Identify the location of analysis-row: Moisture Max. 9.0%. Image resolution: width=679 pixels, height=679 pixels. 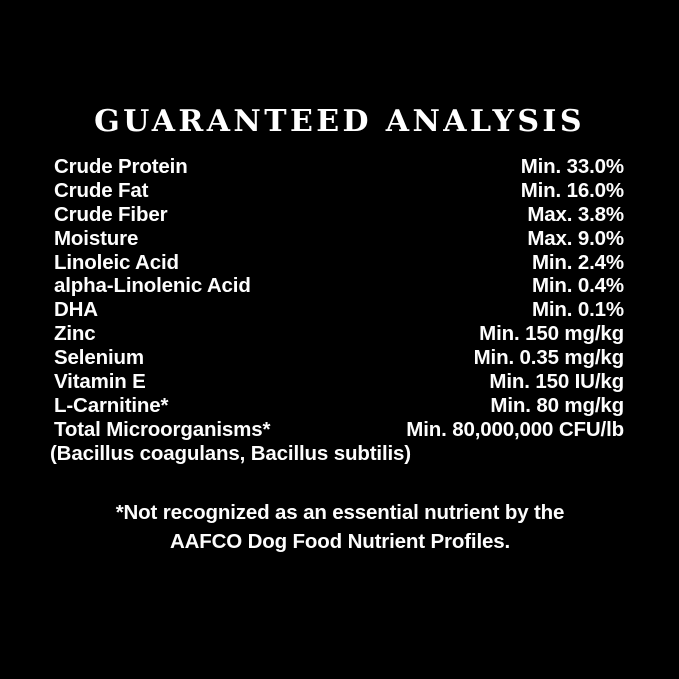
(339, 239).